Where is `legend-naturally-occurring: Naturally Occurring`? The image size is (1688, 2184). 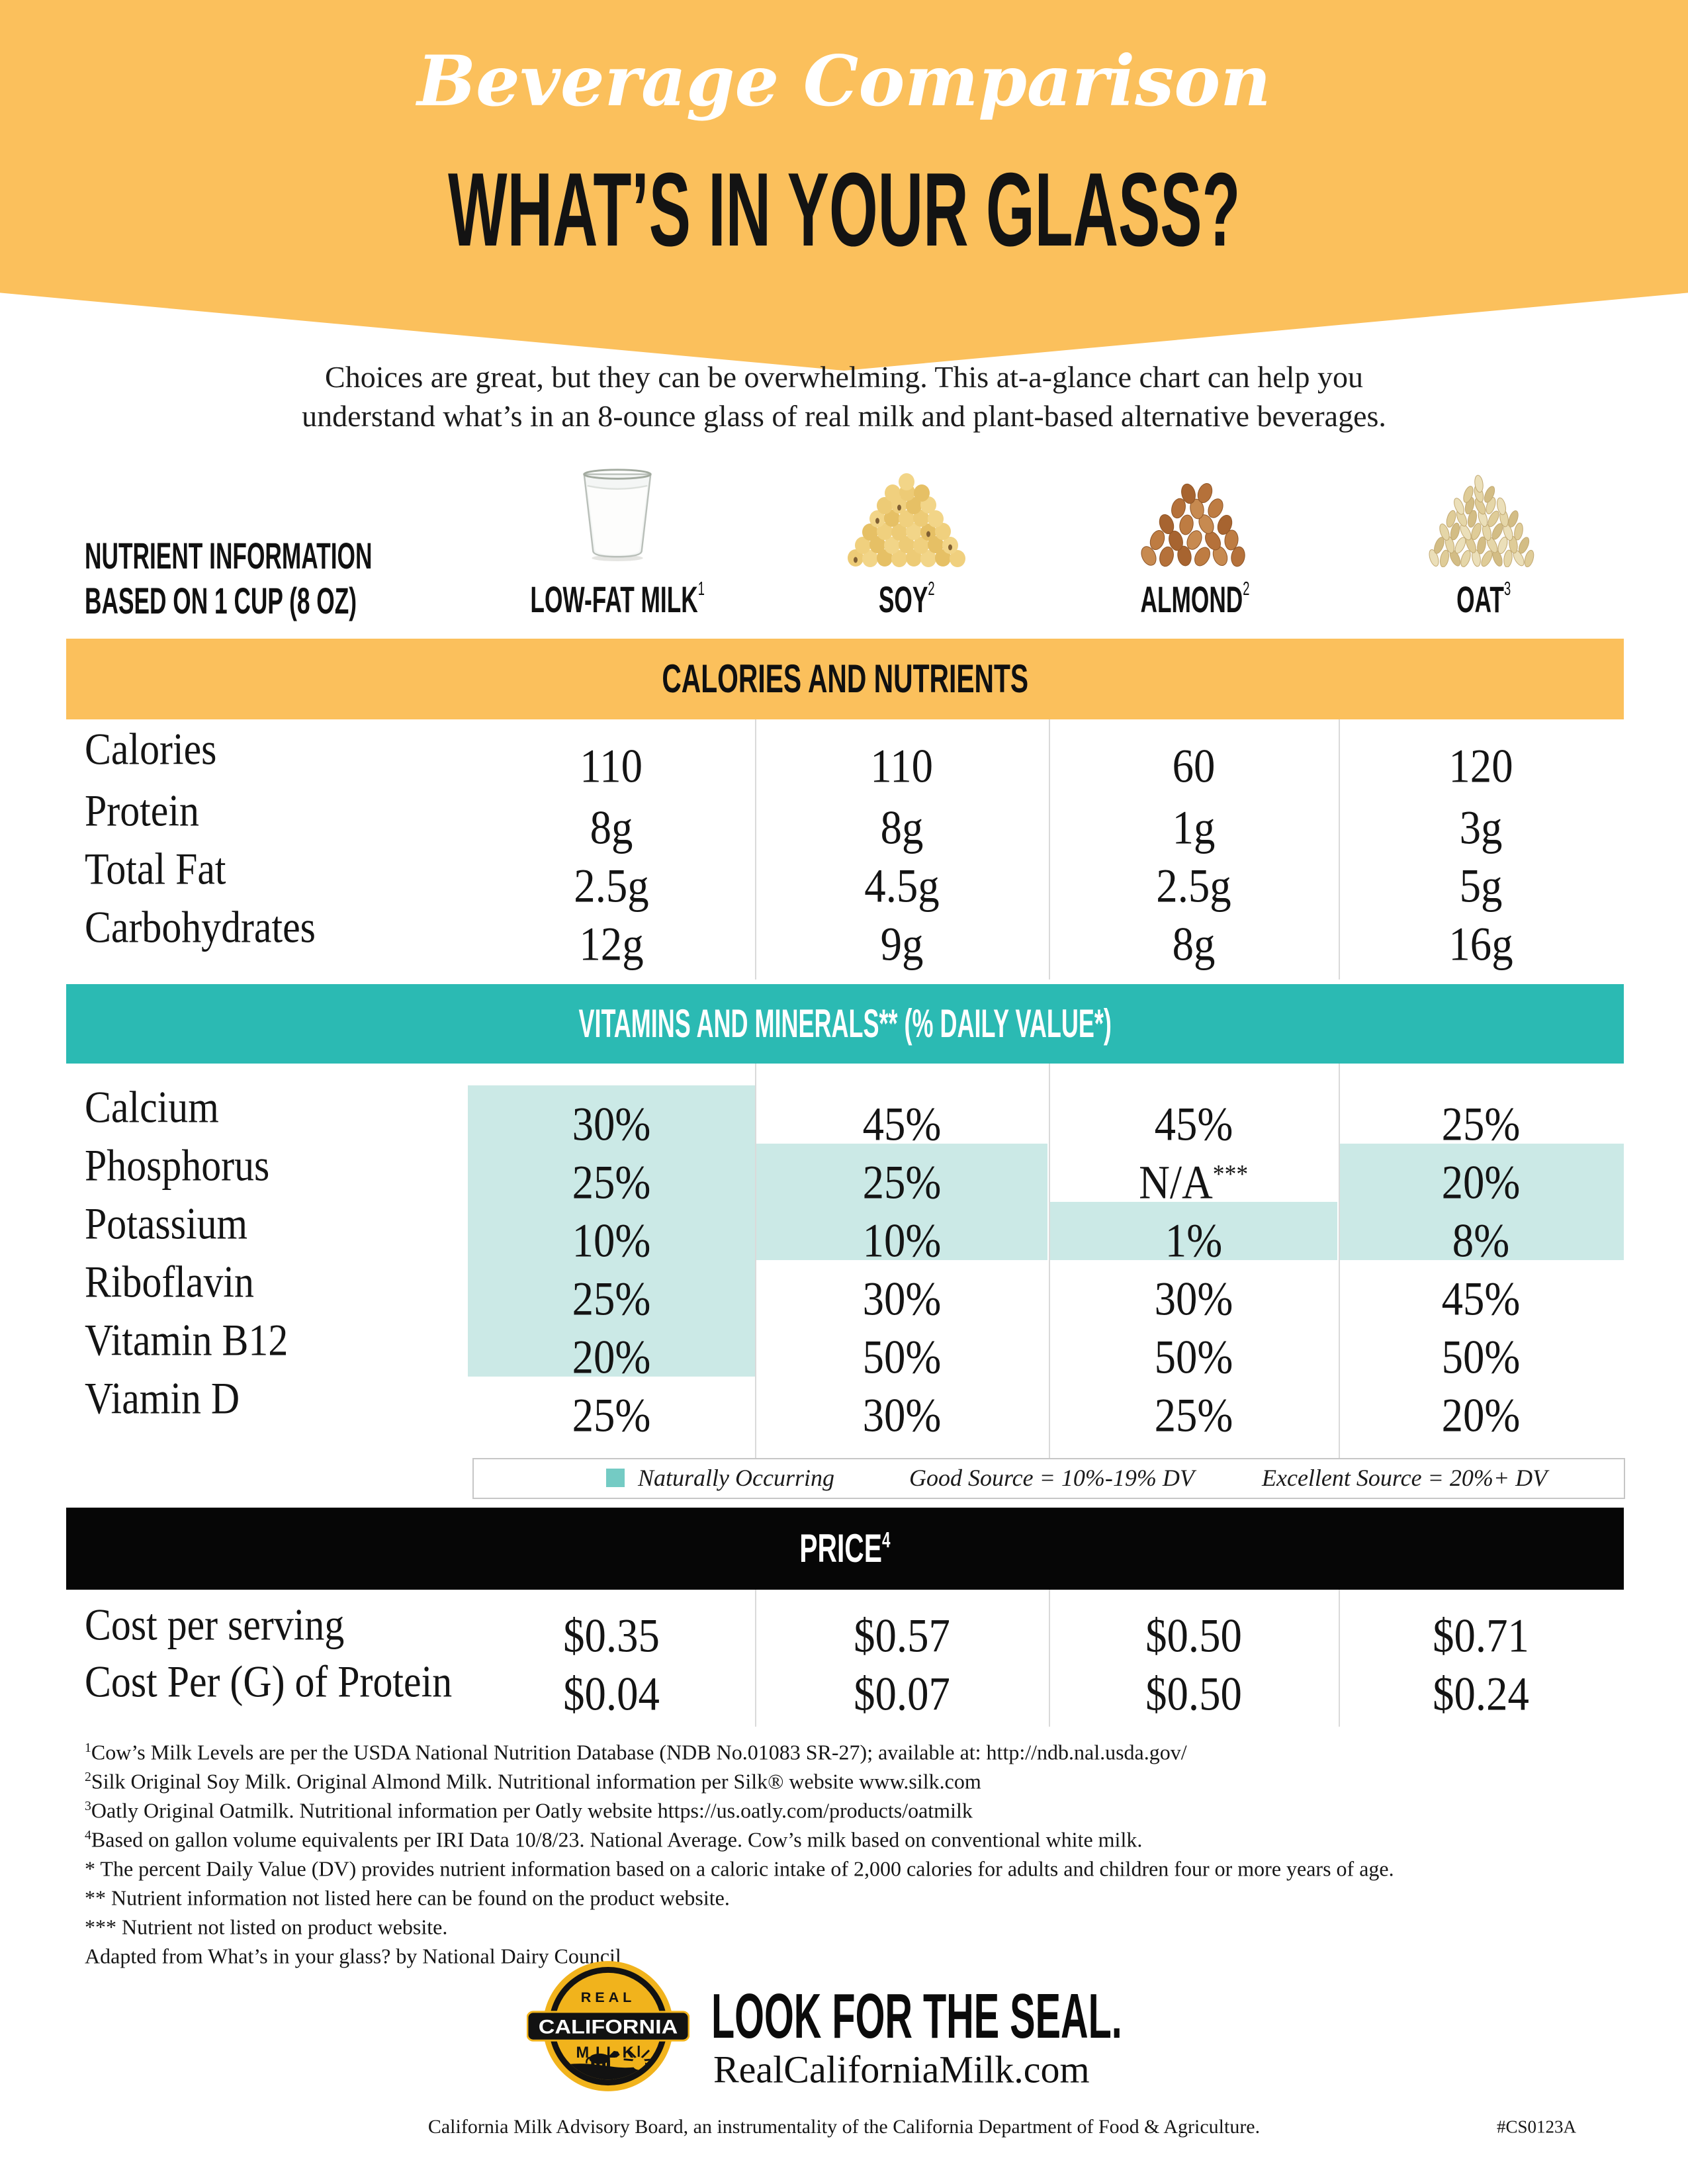
legend-naturally-occurring: Naturally Occurring is located at coordinates (736, 1478).